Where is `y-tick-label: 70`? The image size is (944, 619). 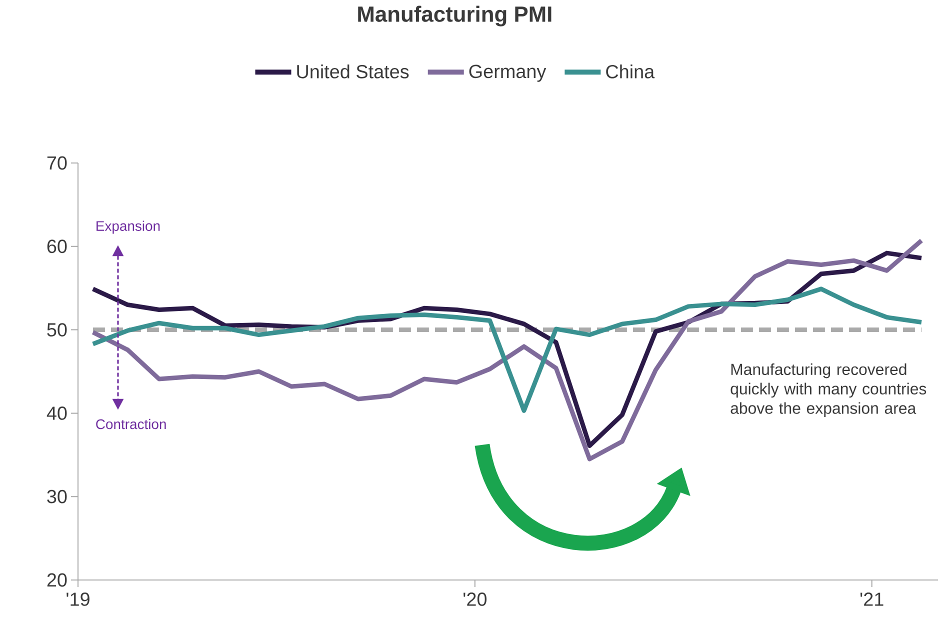 y-tick-label: 70 is located at coordinates (57, 163).